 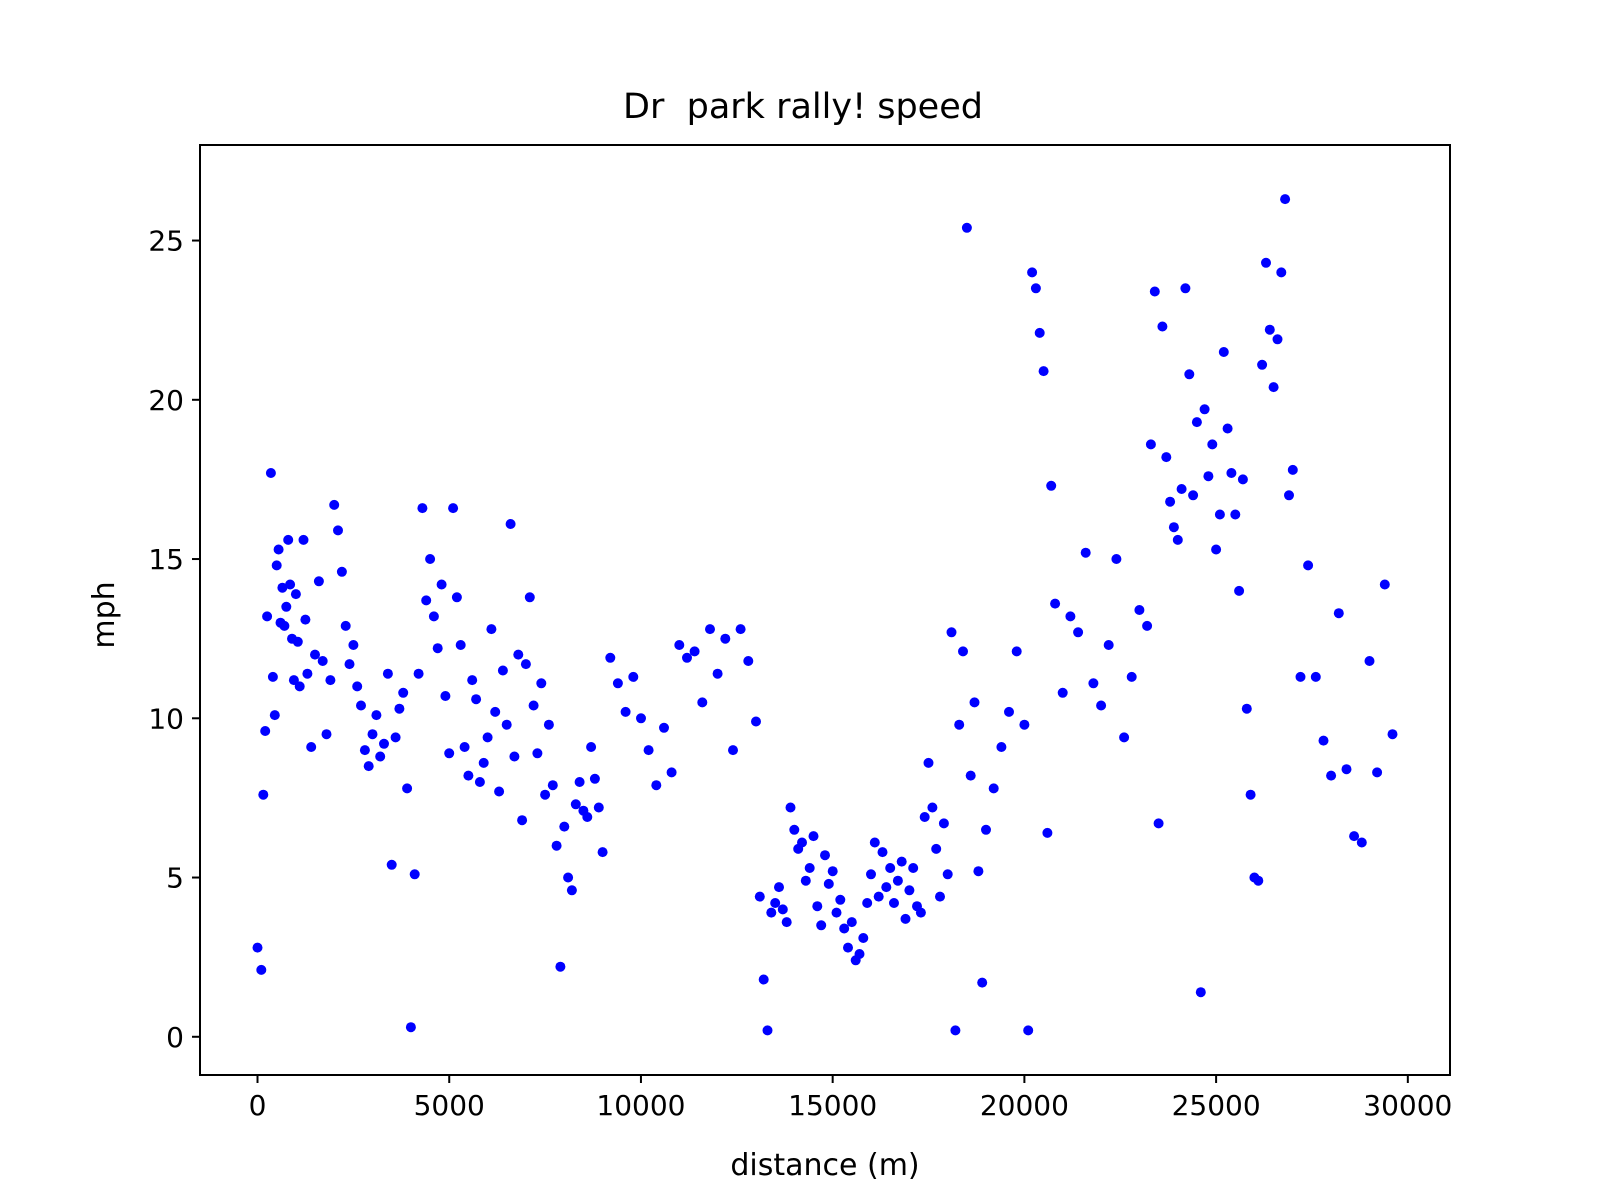 I want to click on y-axis-label: mph, so click(x=104, y=614).